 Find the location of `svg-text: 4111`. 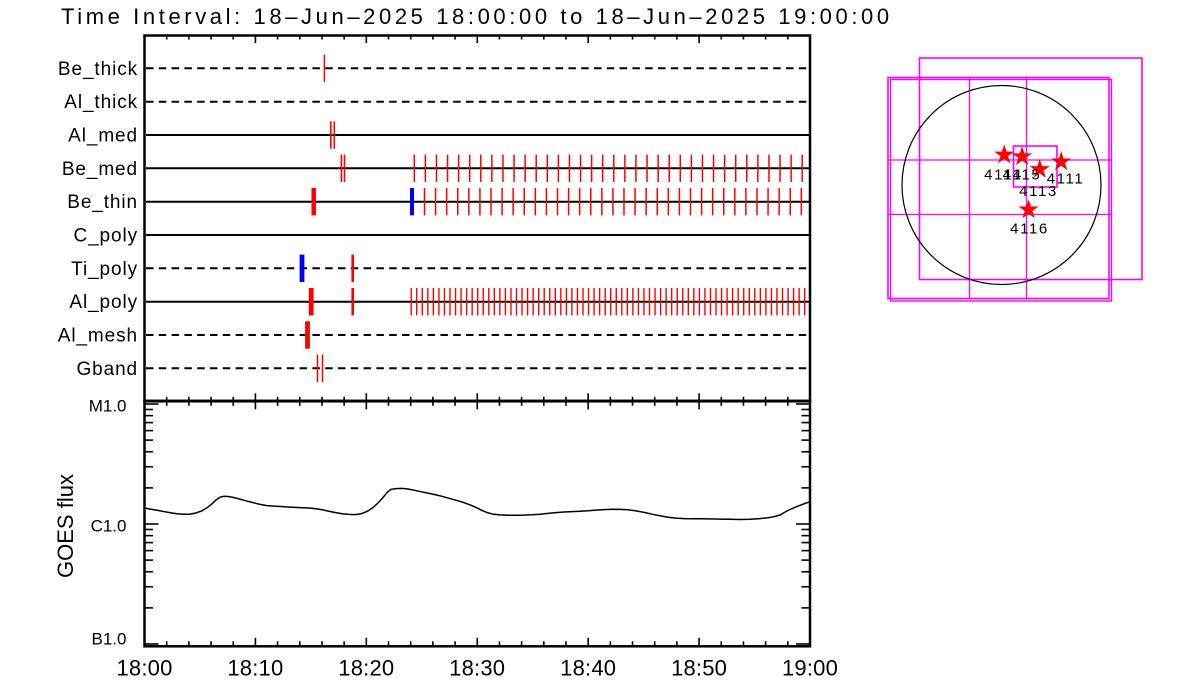

svg-text: 4111 is located at coordinates (1066, 179).